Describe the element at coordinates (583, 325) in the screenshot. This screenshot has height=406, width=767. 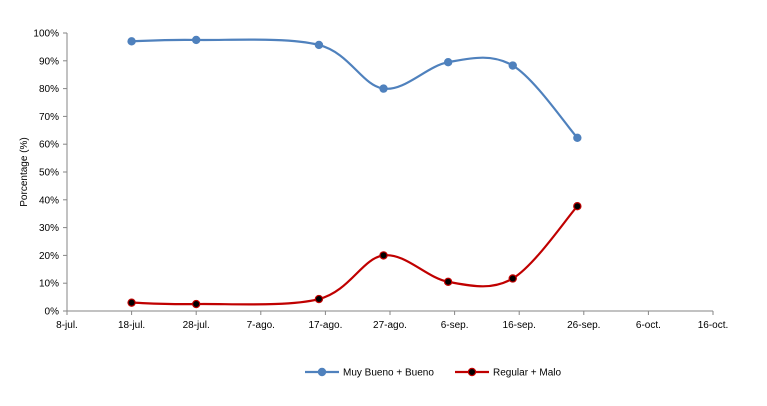
I see `x-tick-label: 26-sep.` at that location.